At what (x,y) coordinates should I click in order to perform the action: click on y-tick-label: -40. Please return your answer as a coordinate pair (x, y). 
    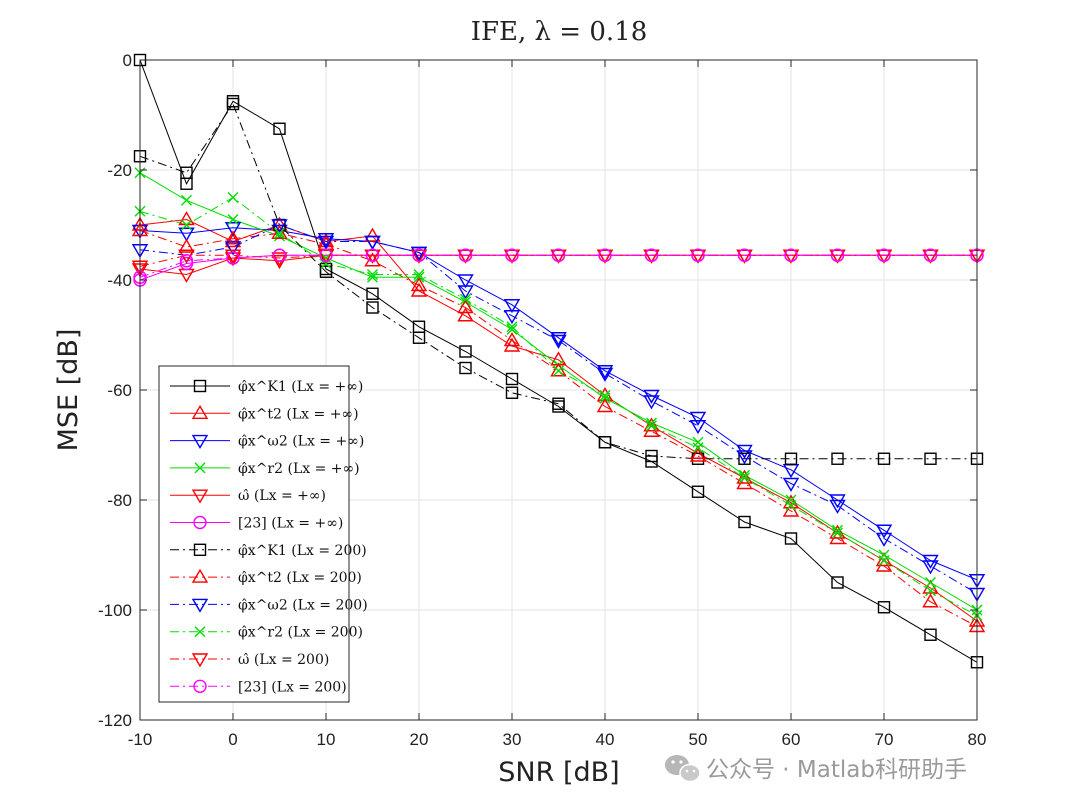
    Looking at the image, I should click on (119, 280).